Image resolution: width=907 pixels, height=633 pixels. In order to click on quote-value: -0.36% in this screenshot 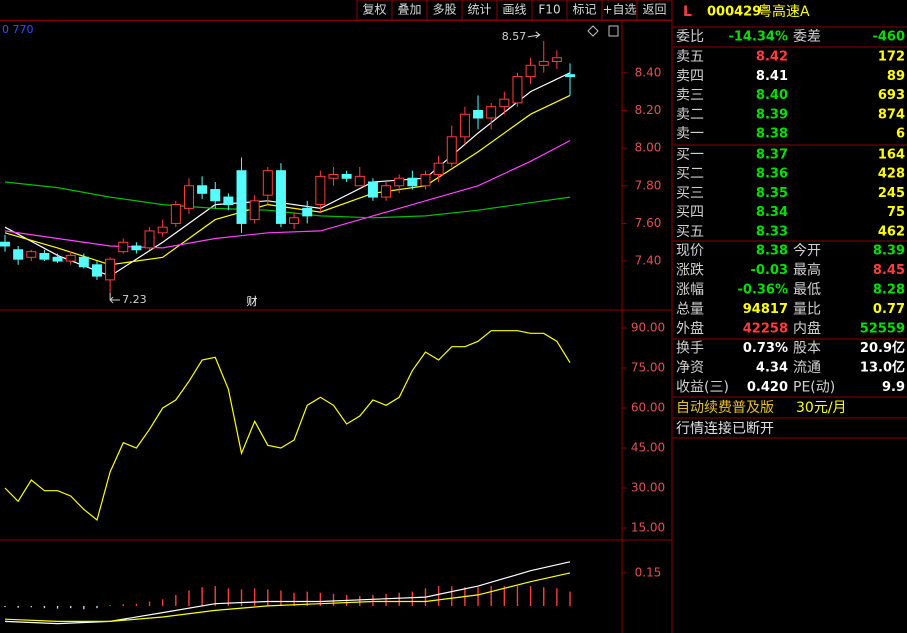, I will do `click(763, 290)`.